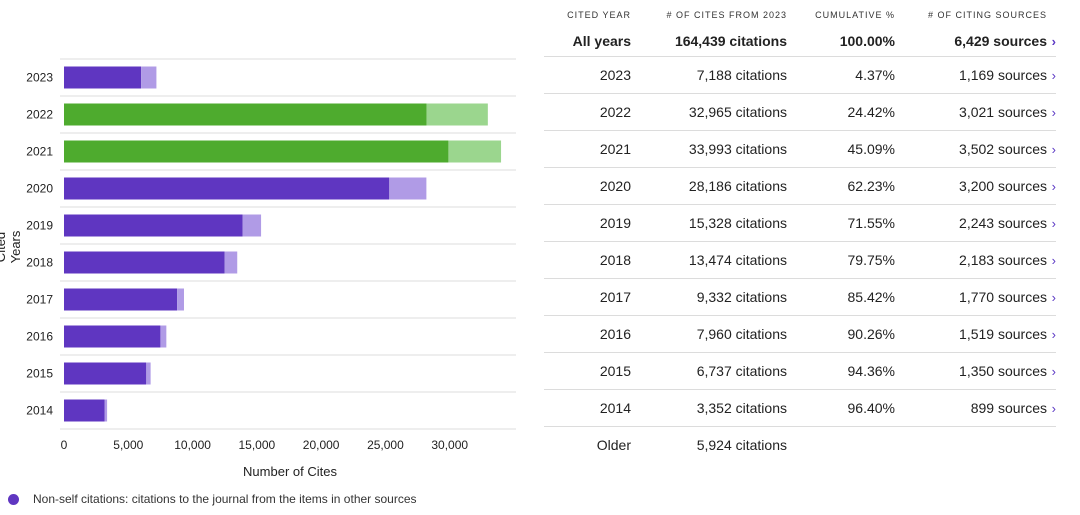 The height and width of the screenshot is (515, 1080). What do you see at coordinates (741, 297) in the screenshot?
I see `cell-cites: 9,332 citations` at bounding box center [741, 297].